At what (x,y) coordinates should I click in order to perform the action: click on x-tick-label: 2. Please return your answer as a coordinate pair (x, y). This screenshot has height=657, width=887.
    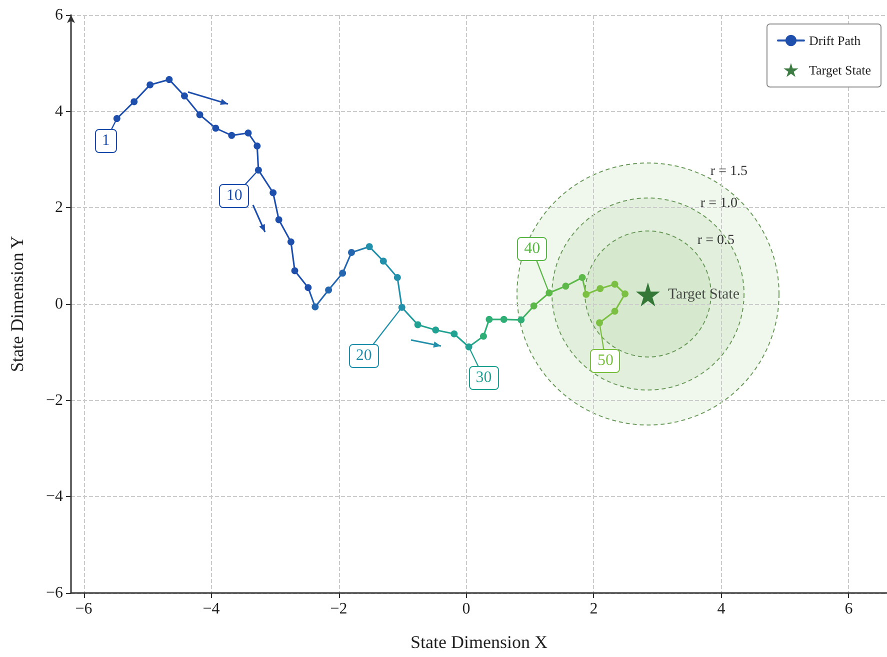
    Looking at the image, I should click on (594, 609).